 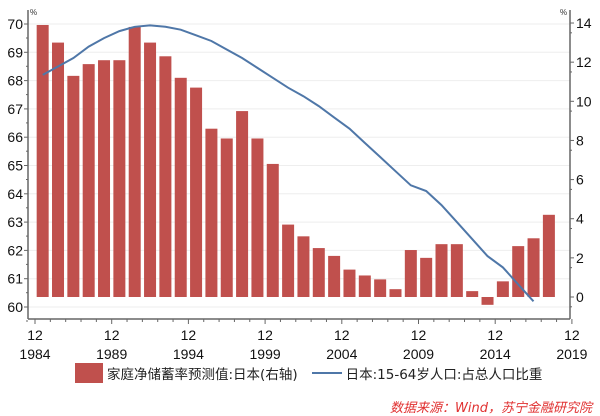 I want to click on left-tick-label-66: 66, so click(x=15, y=137).